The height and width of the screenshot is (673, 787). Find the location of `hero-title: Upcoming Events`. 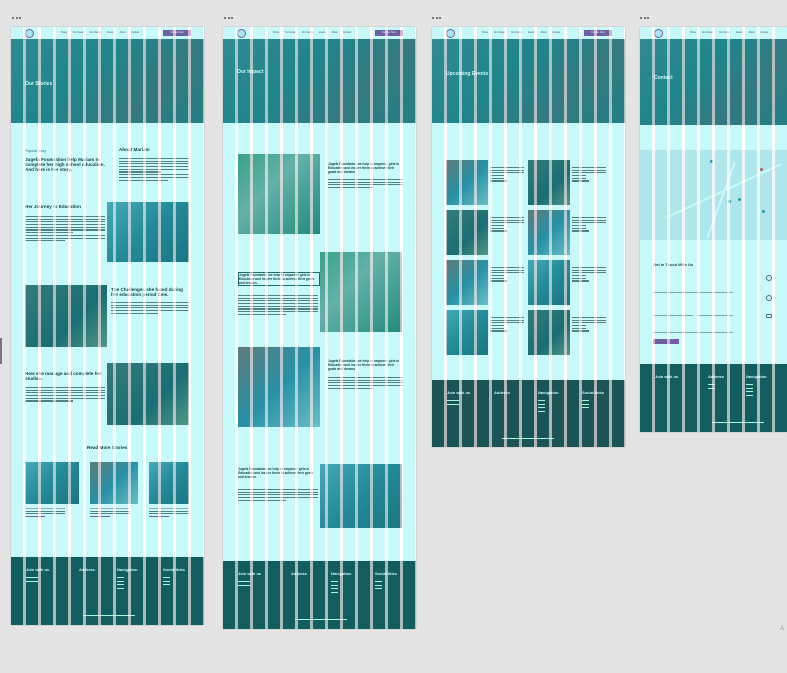

hero-title: Upcoming Events is located at coordinates (467, 74).